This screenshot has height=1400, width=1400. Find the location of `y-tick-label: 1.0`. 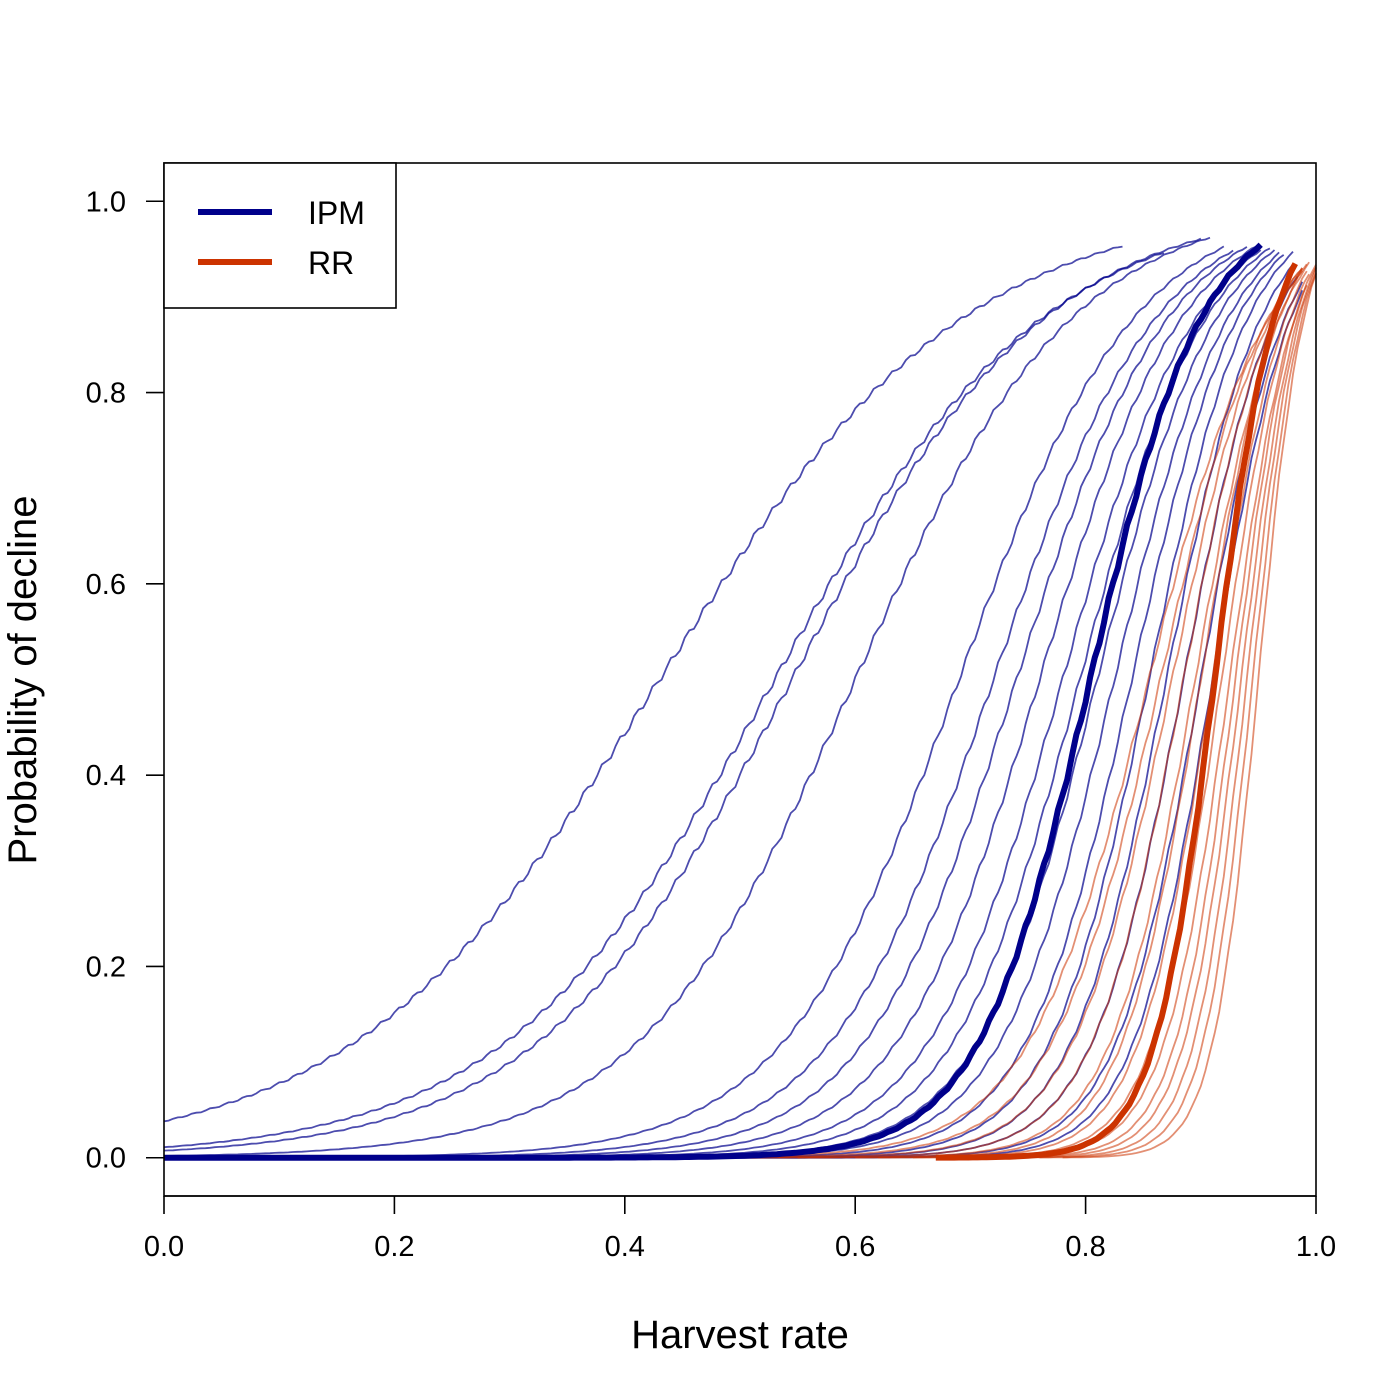

y-tick-label: 1.0 is located at coordinates (106, 202).